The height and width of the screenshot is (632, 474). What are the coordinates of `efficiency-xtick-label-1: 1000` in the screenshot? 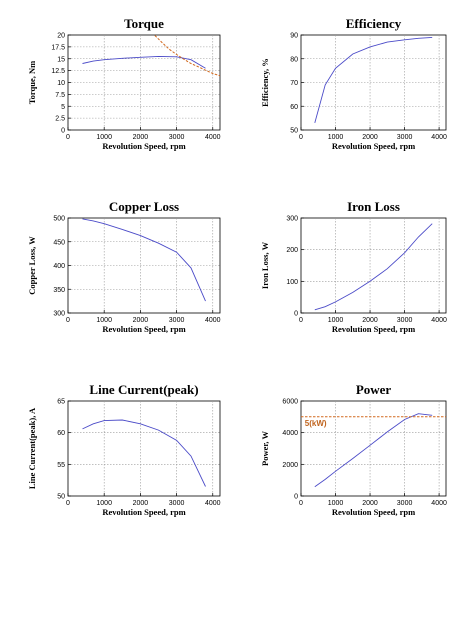 It's located at (336, 137).